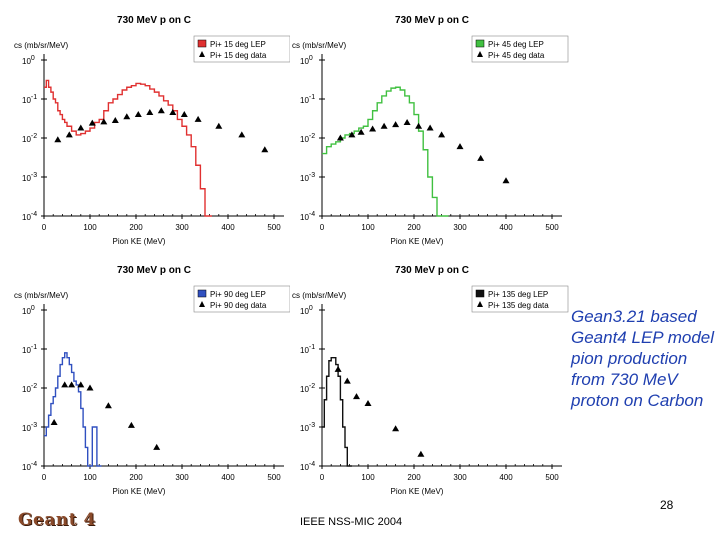 Image resolution: width=720 pixels, height=540 pixels. I want to click on legend-entry: Pi+ 15 deg data, so click(238, 55).